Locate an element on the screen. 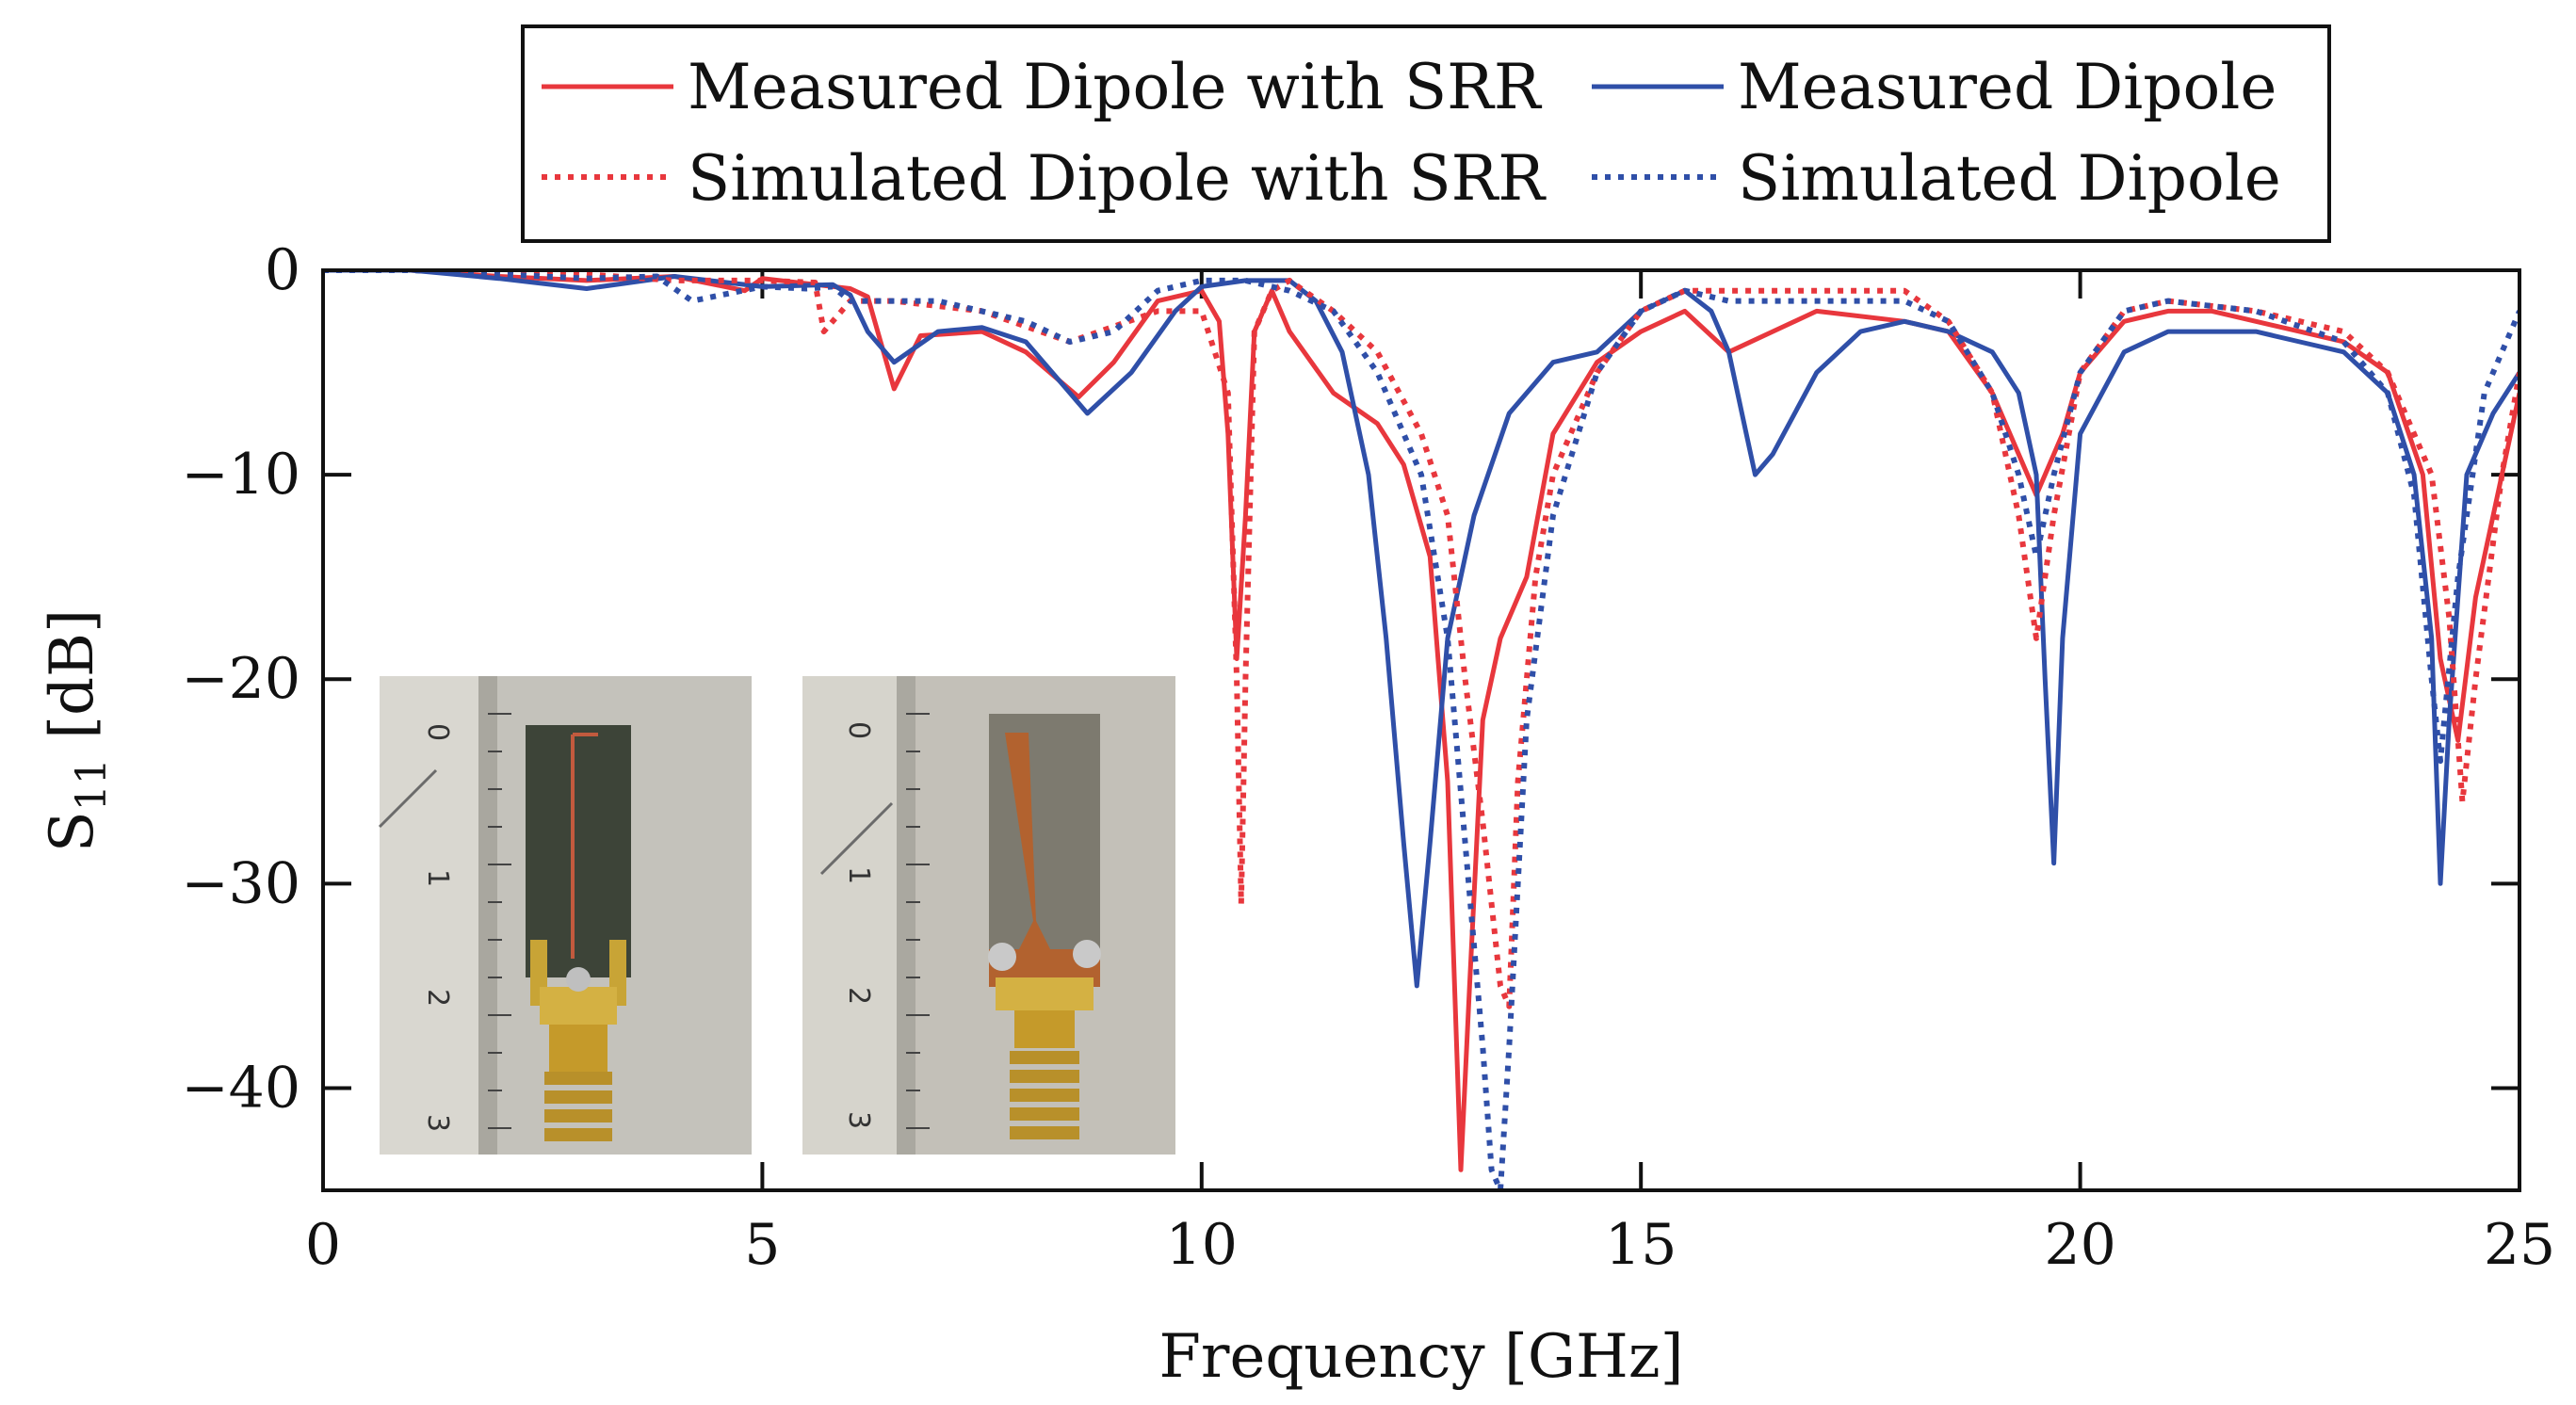 The image size is (2576, 1405). legend-box is located at coordinates (1426, 133).